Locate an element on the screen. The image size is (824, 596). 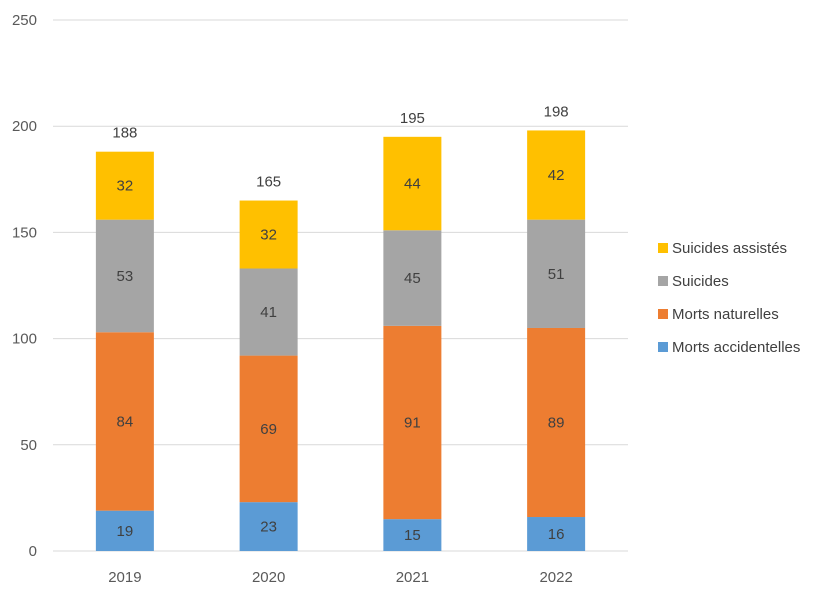
y-tick-label: 150 is located at coordinates (24, 232).